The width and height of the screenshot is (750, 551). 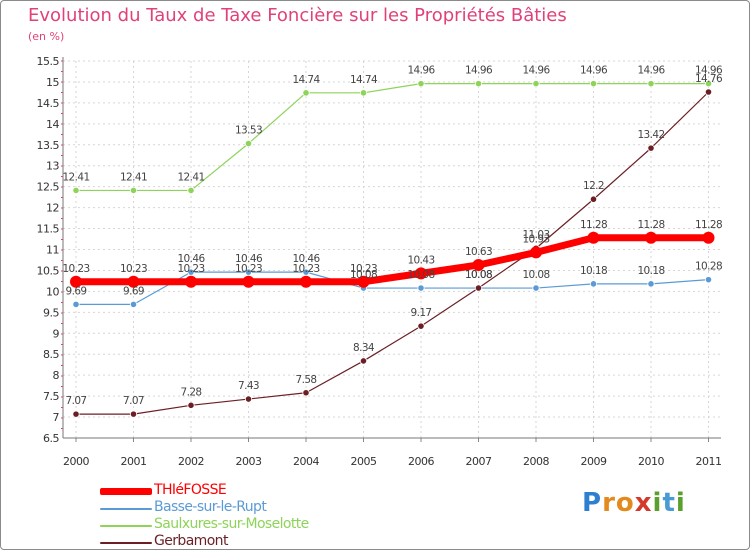 I want to click on data-label: 13.42, so click(x=650, y=135).